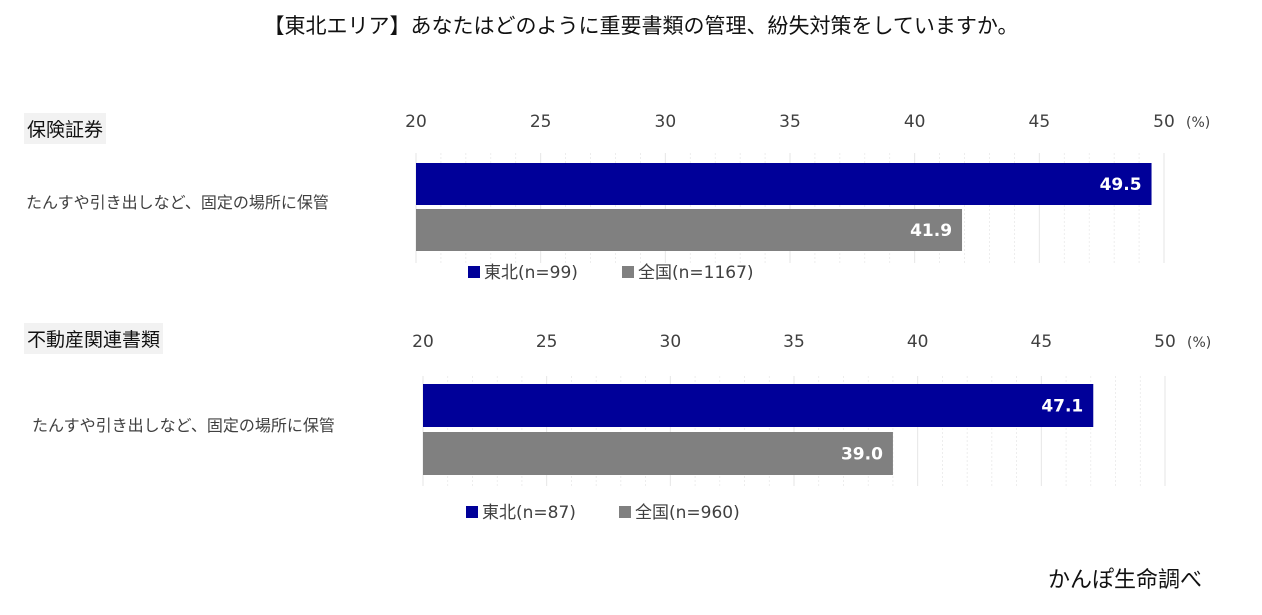 This screenshot has width=1262, height=615. I want to click on data-label: 49.5, so click(1121, 185).